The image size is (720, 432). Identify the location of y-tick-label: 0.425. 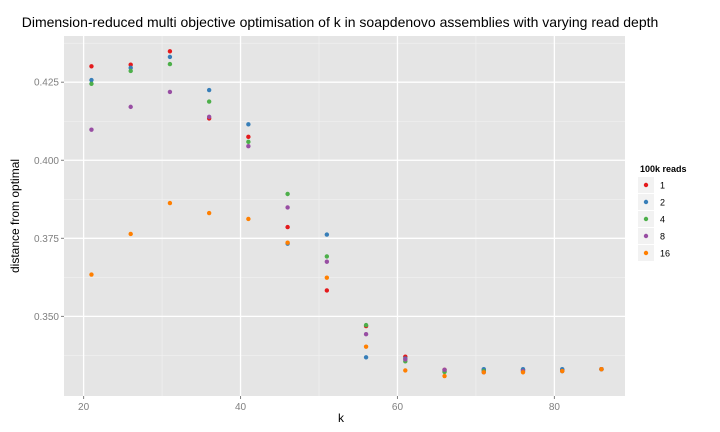
(46, 83).